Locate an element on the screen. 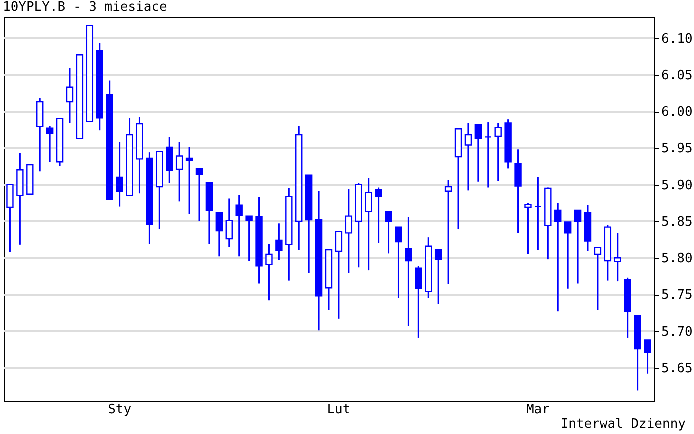 The height and width of the screenshot is (434, 694). y-tick-label: 5.80 is located at coordinates (677, 259).